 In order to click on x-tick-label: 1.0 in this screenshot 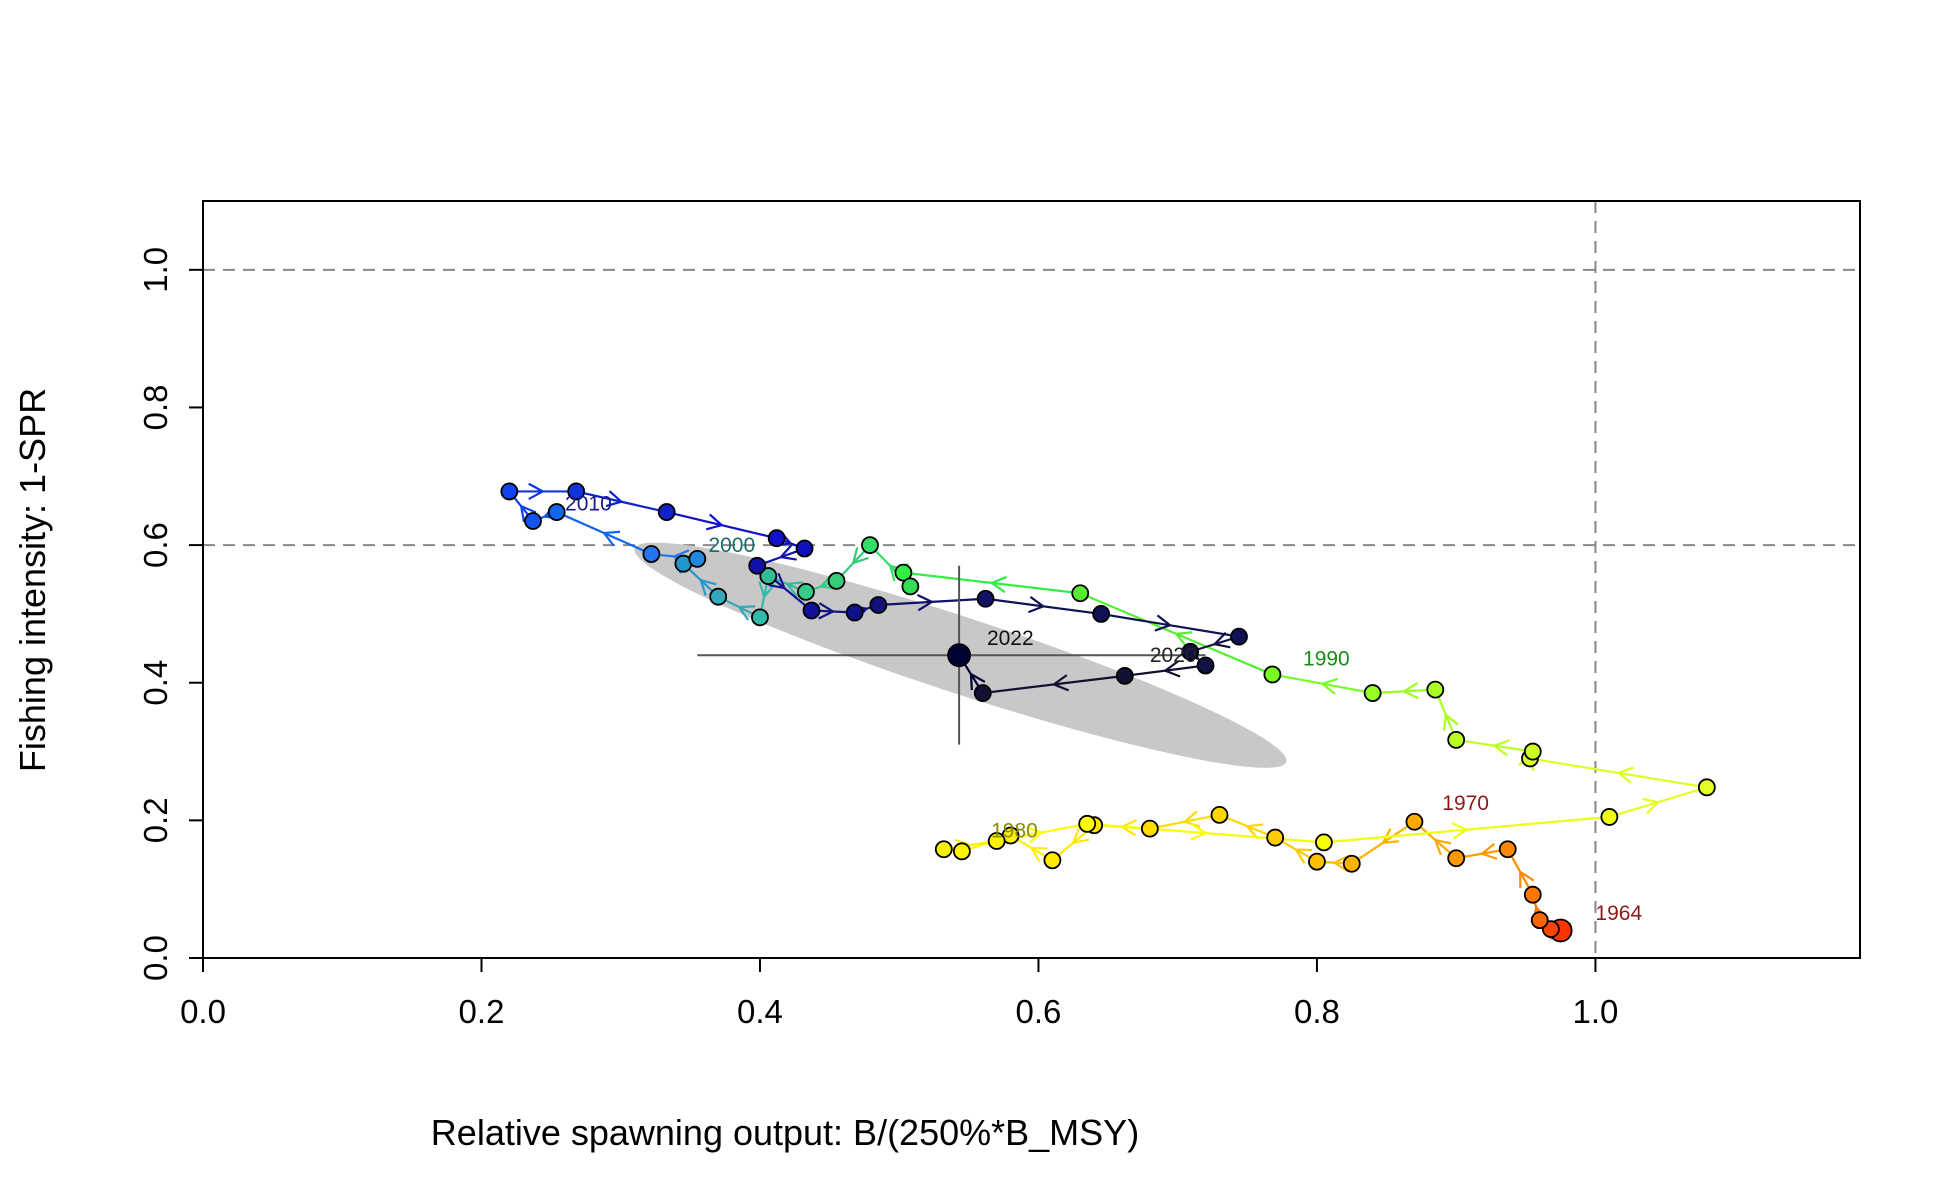, I will do `click(1595, 1011)`.